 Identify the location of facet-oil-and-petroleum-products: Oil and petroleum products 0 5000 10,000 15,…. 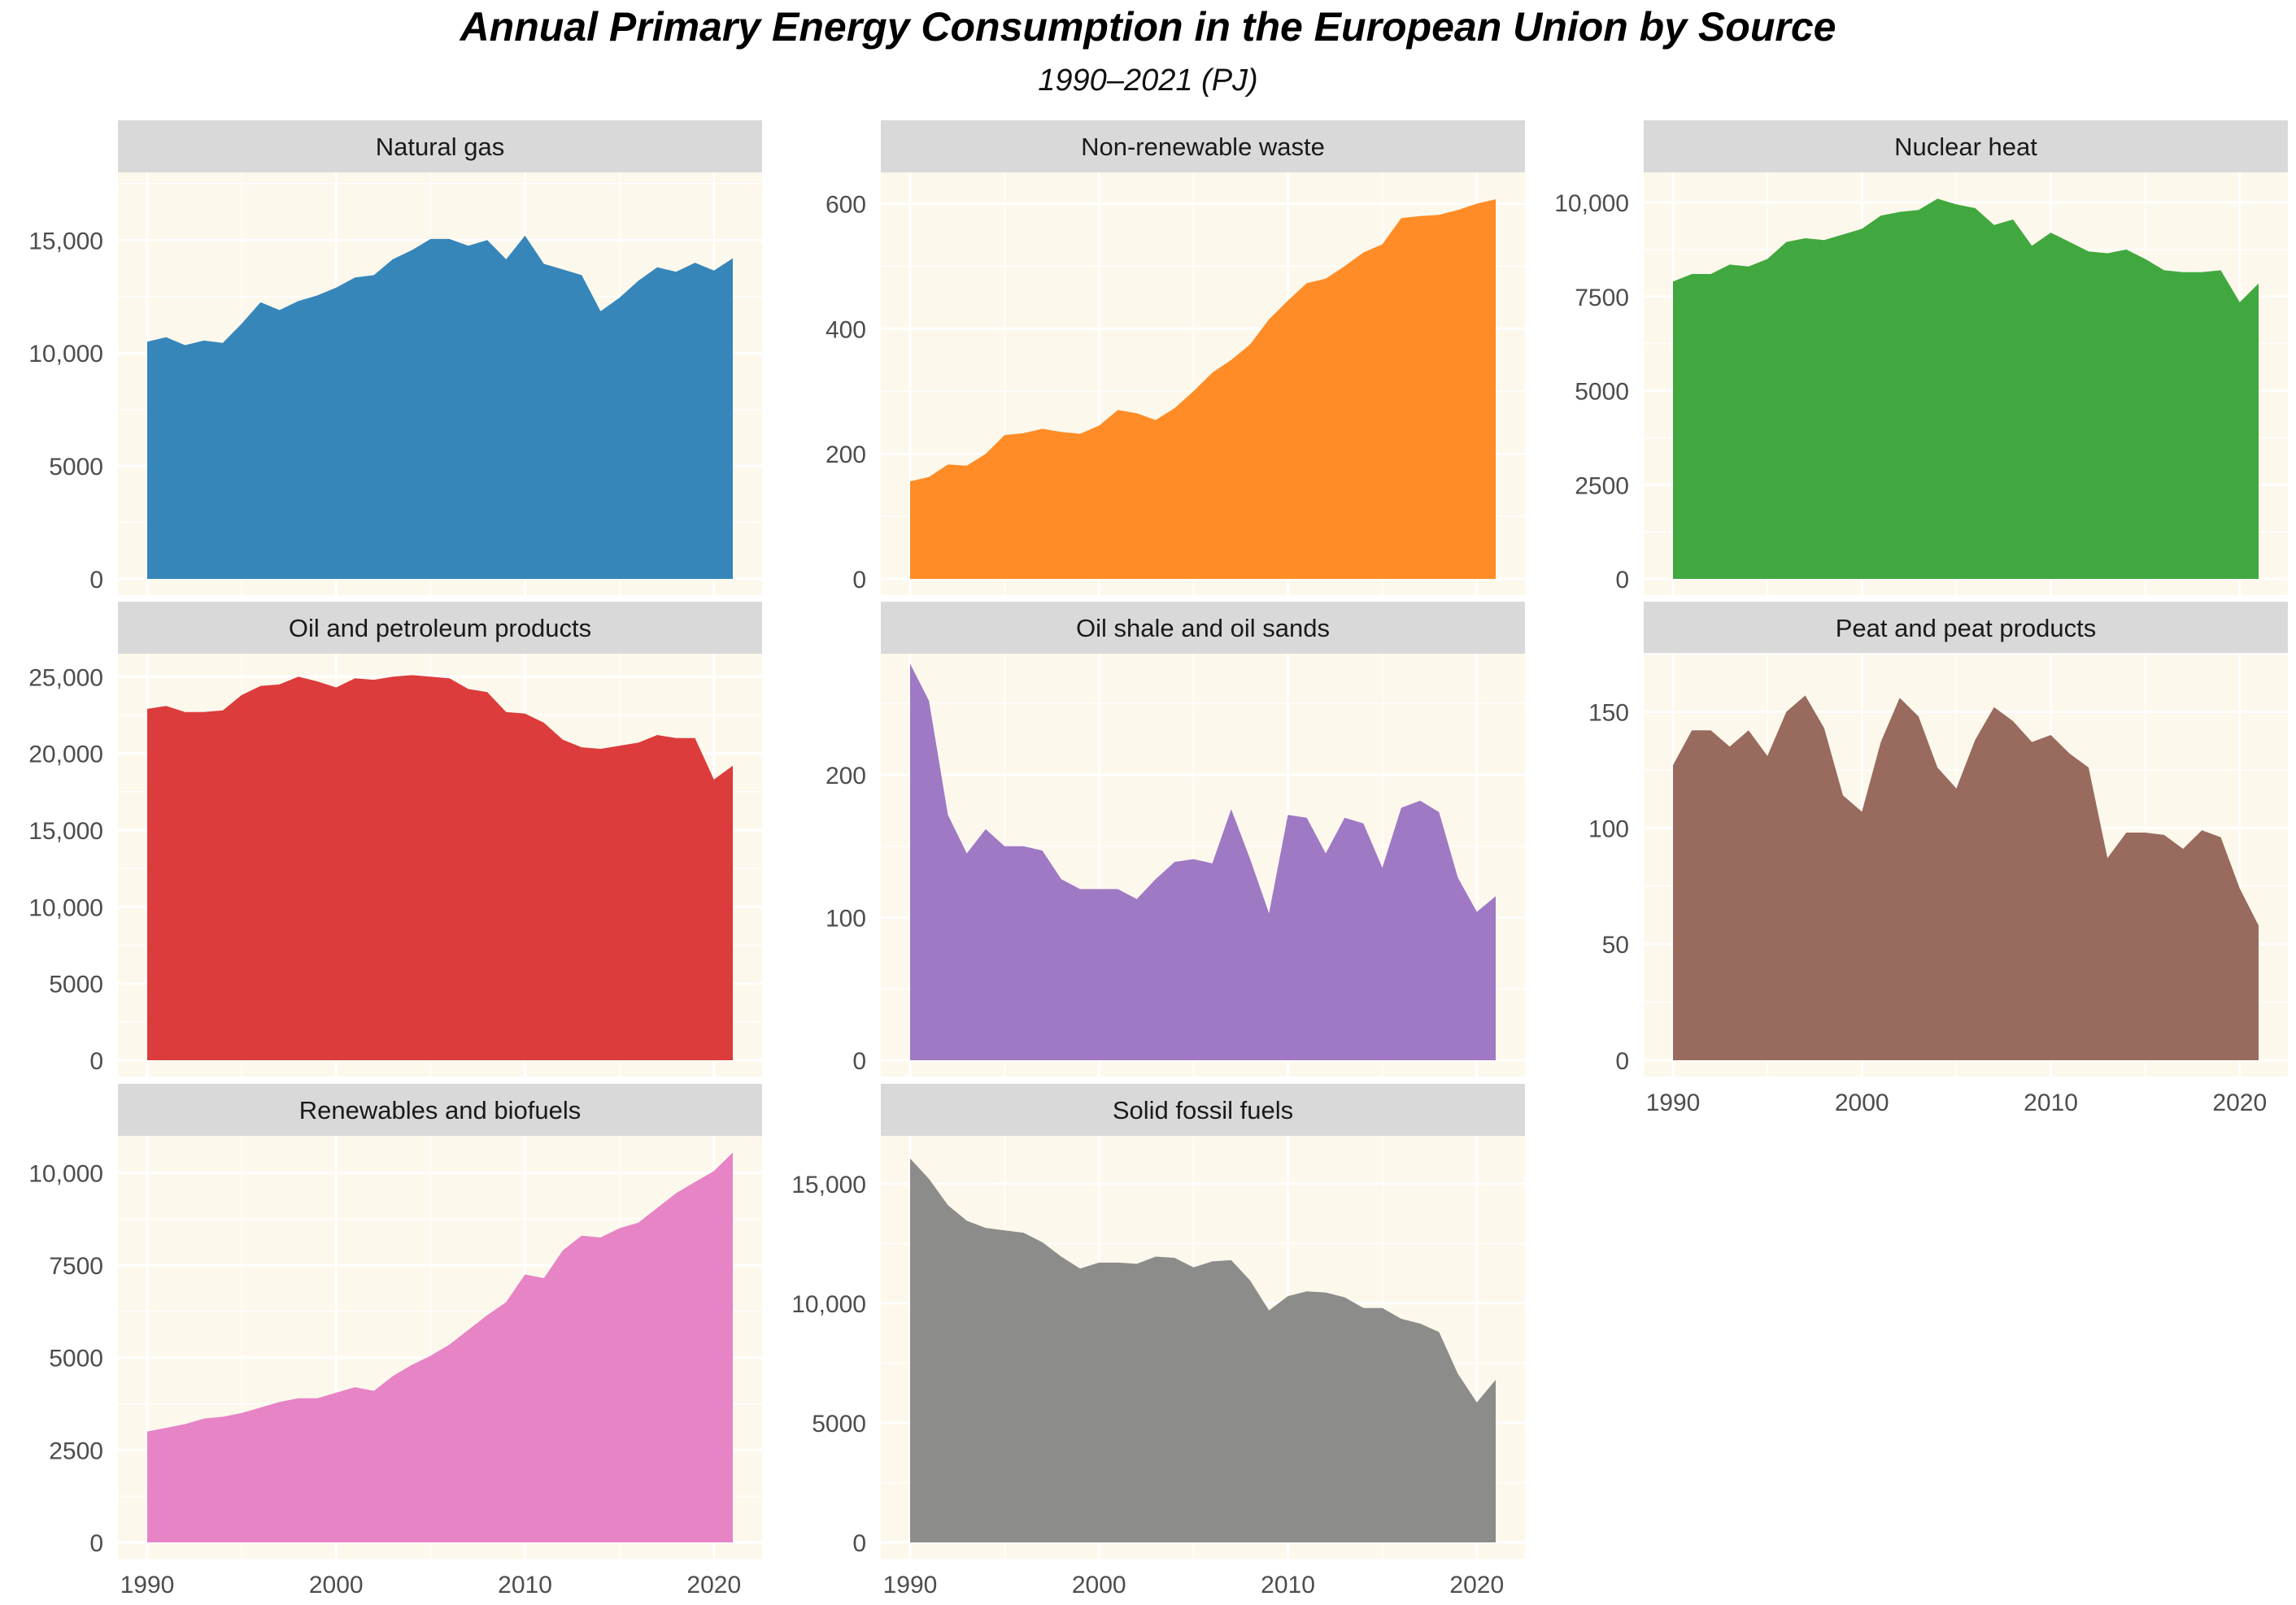
(395, 839).